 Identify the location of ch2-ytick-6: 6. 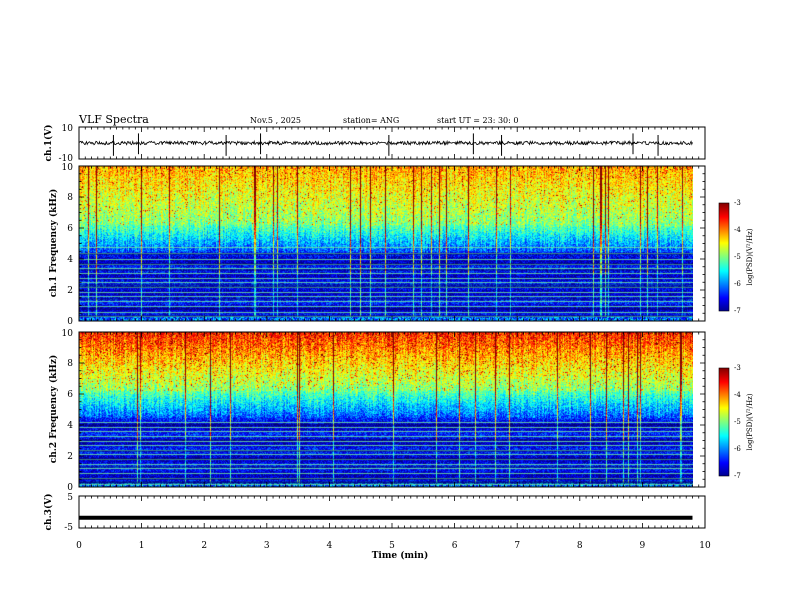
(70, 395).